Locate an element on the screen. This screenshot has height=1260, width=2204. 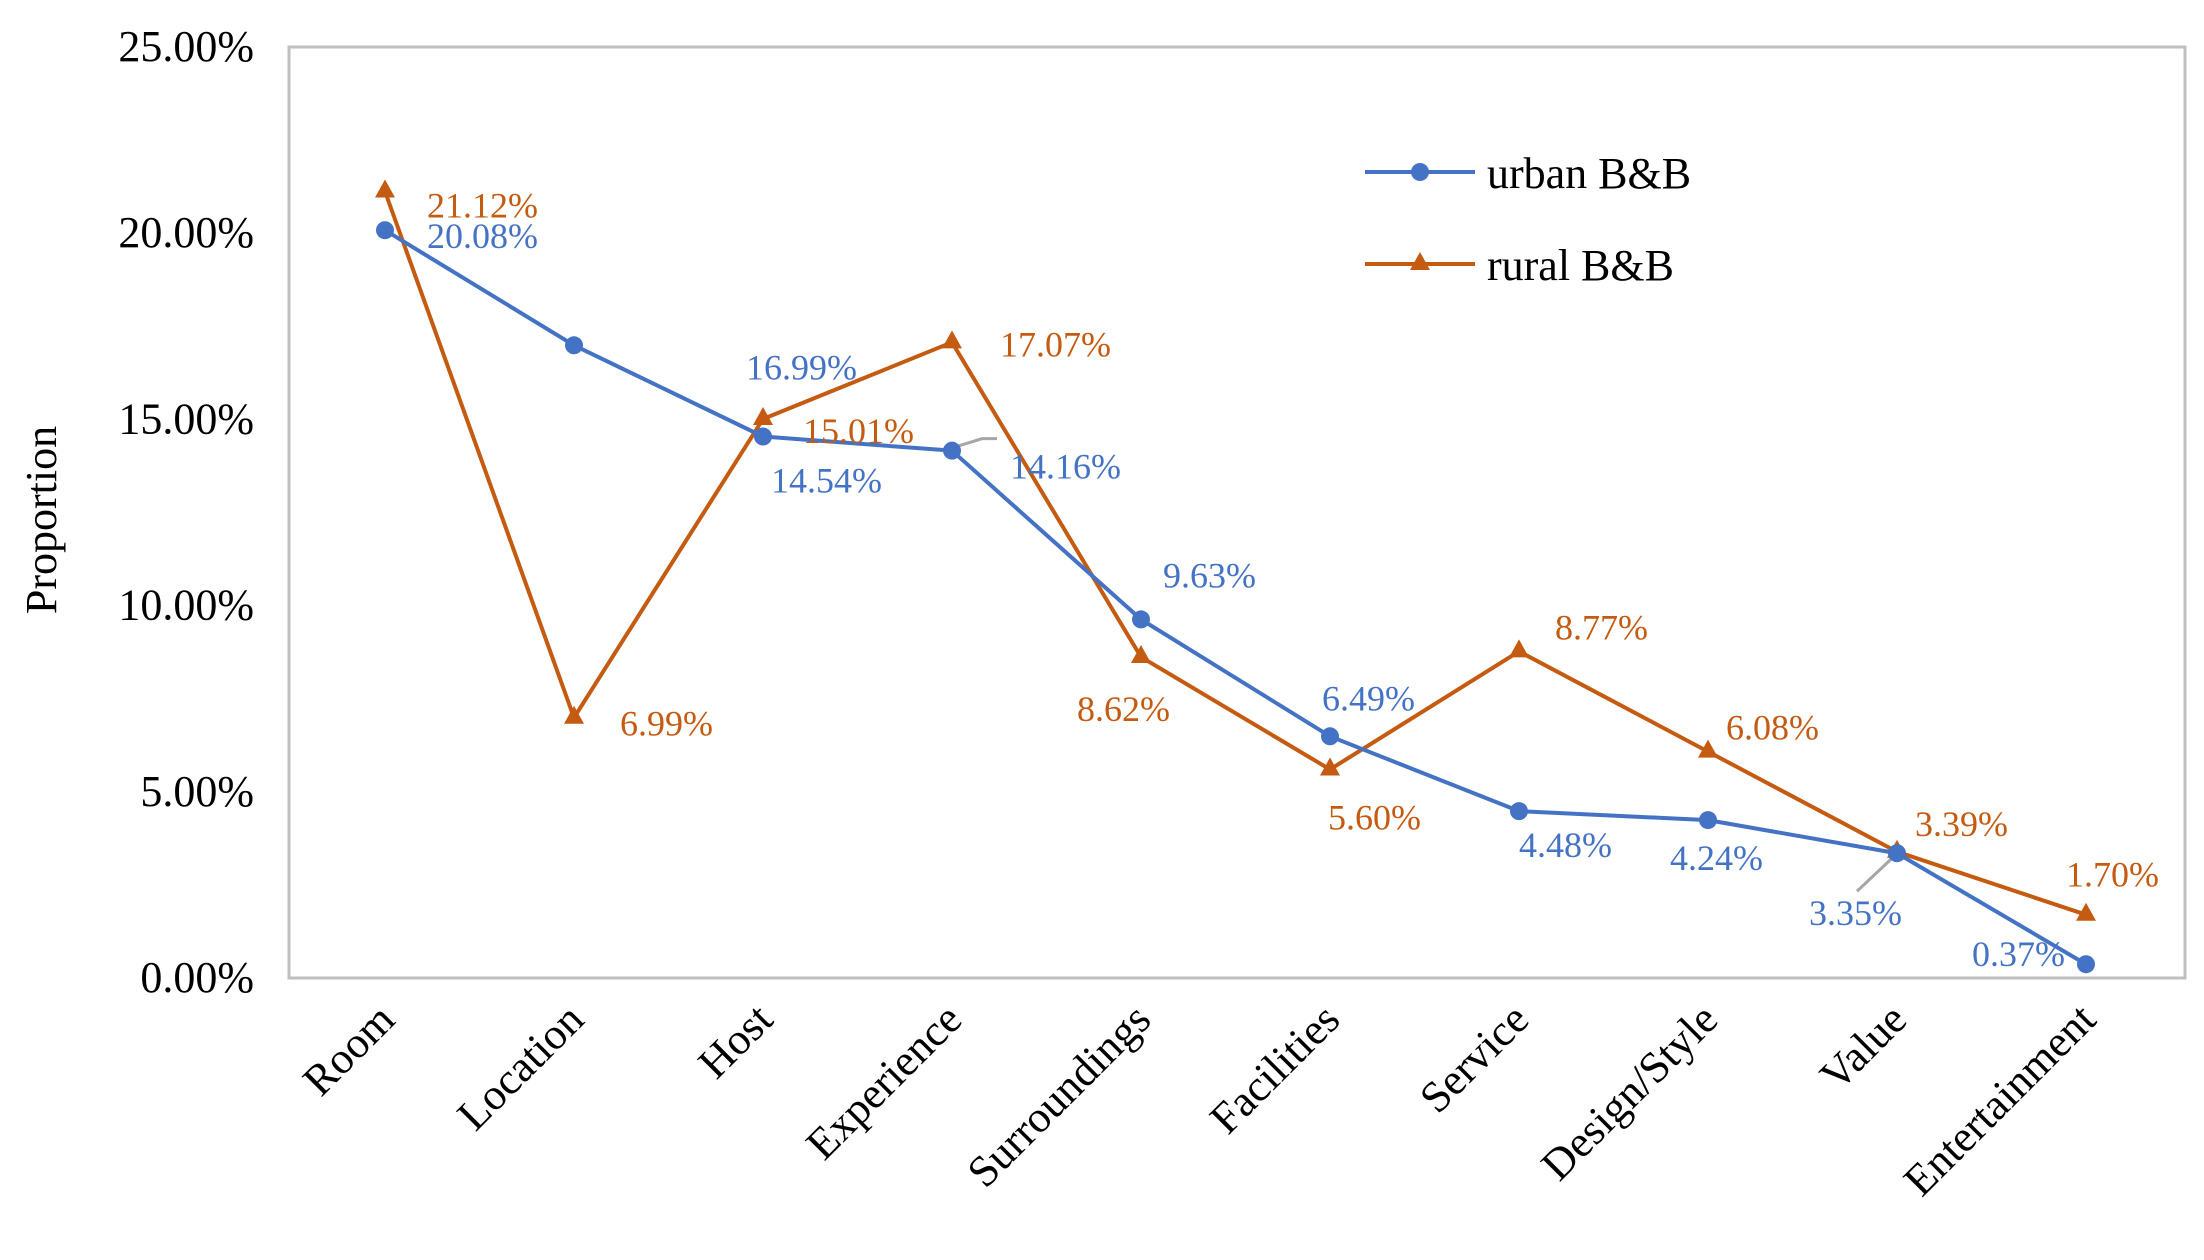
x-tick-label: Host is located at coordinates (735, 1040).